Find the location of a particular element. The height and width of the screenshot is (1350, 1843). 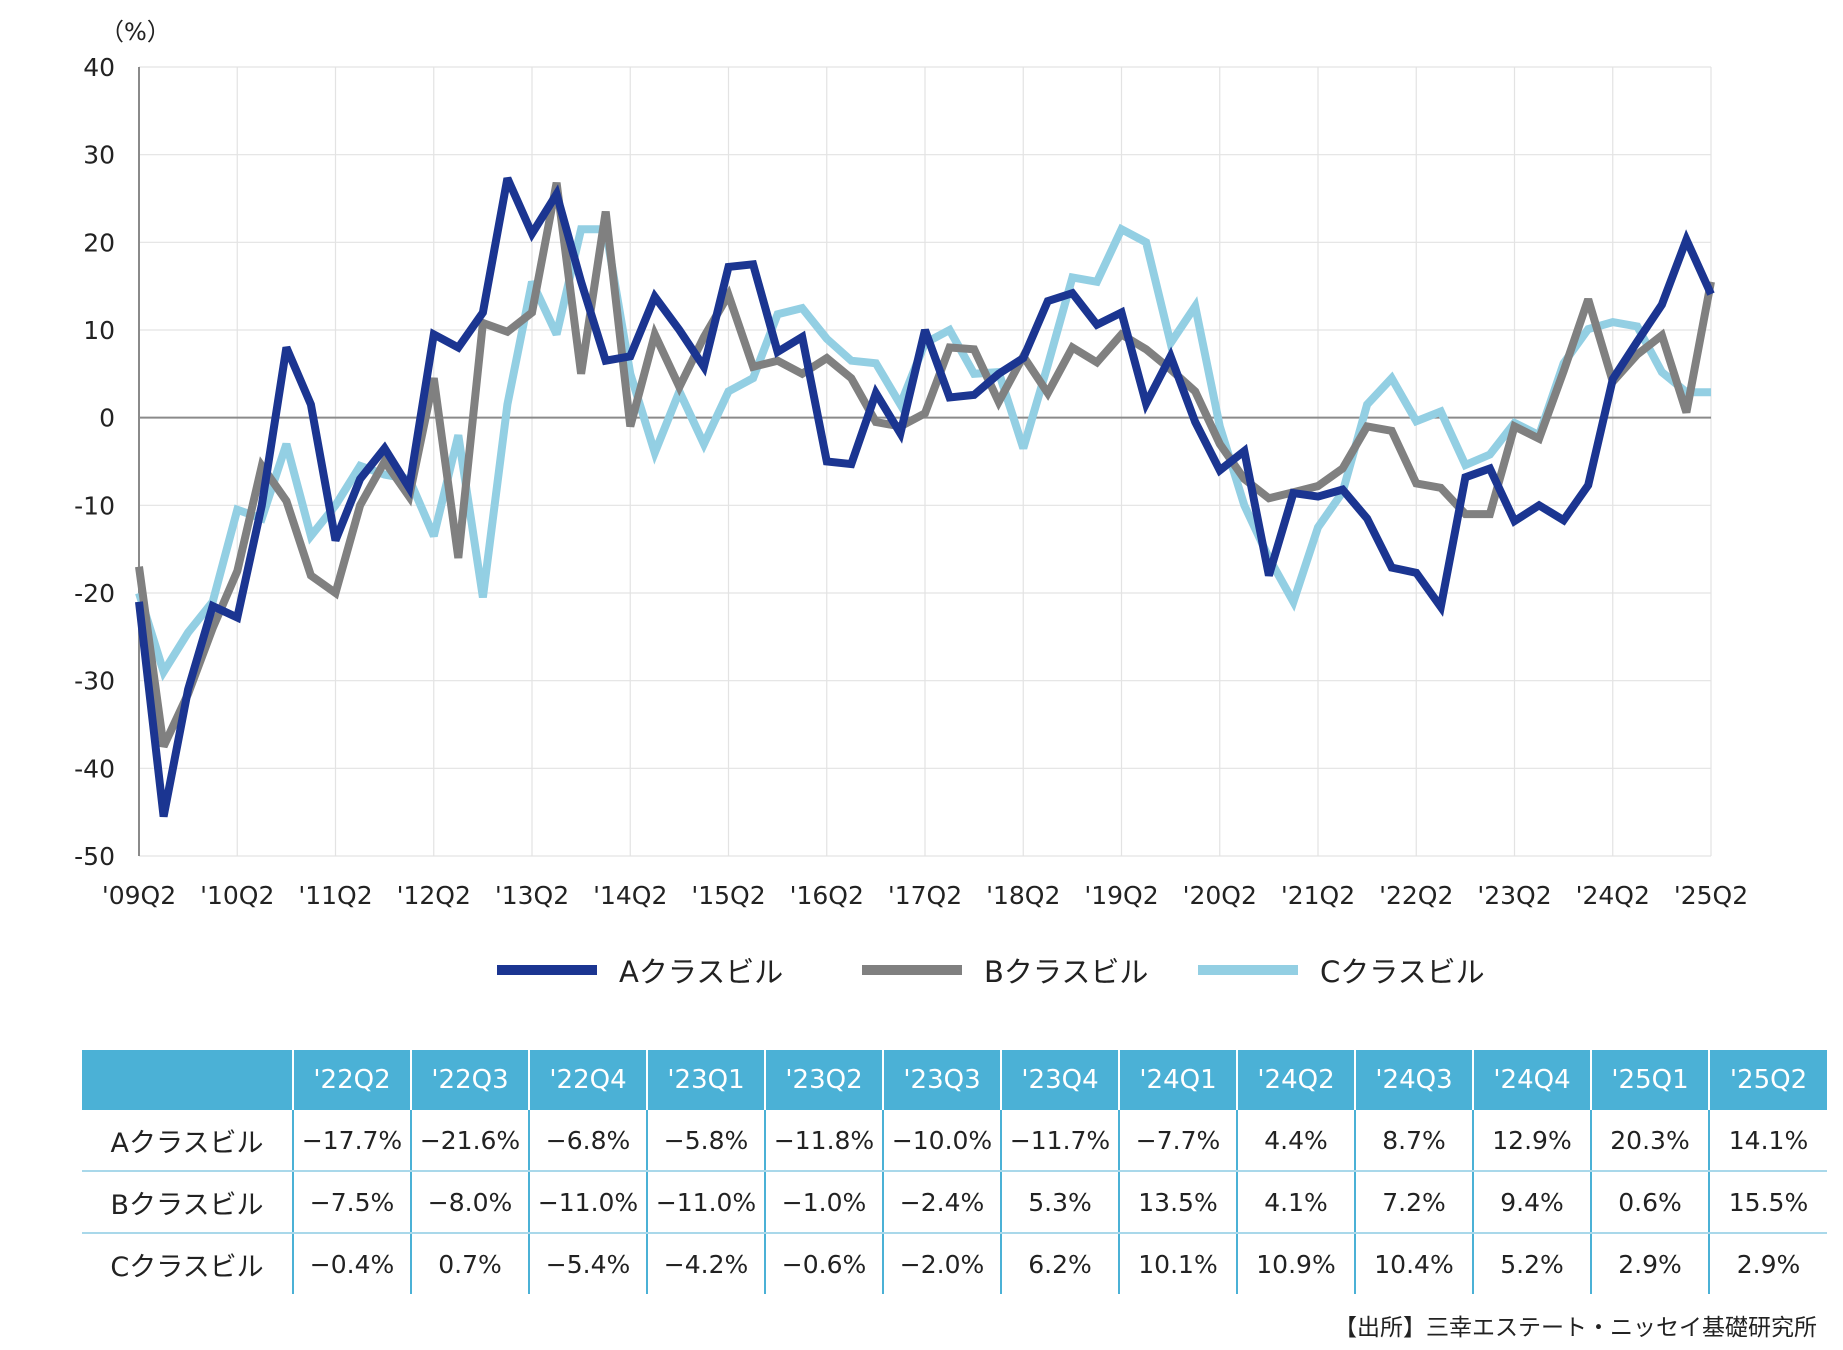

table-cell: 5.3% is located at coordinates (1059, 1202).